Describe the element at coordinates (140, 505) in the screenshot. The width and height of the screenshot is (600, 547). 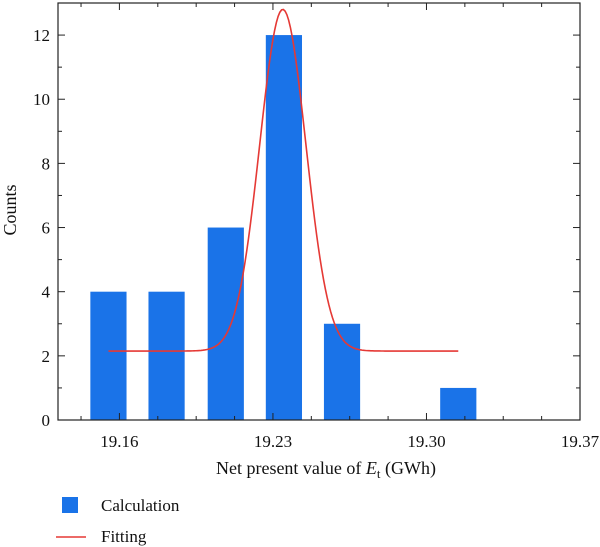
I see `legend-calculation-label: Calculation` at that location.